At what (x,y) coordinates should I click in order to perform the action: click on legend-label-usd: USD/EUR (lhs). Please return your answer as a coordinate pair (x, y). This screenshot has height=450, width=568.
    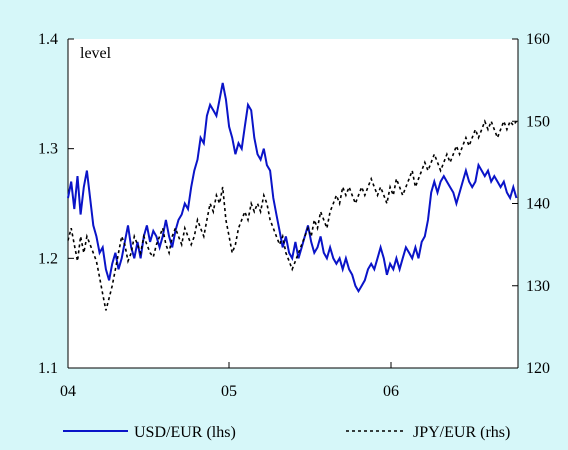
    Looking at the image, I should click on (185, 432).